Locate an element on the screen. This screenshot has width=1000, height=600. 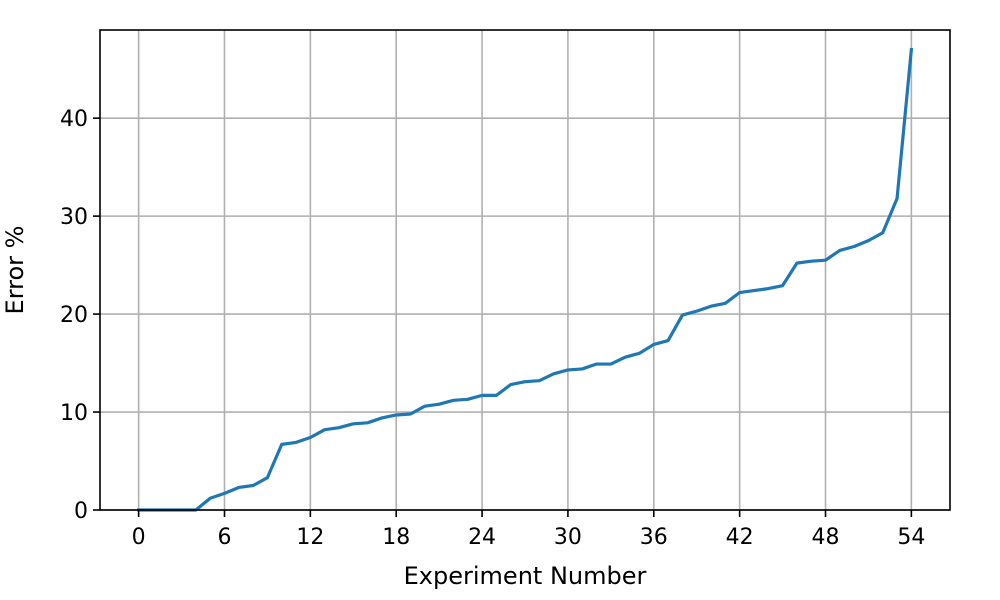
y-tick-label: 10 is located at coordinates (74, 413).